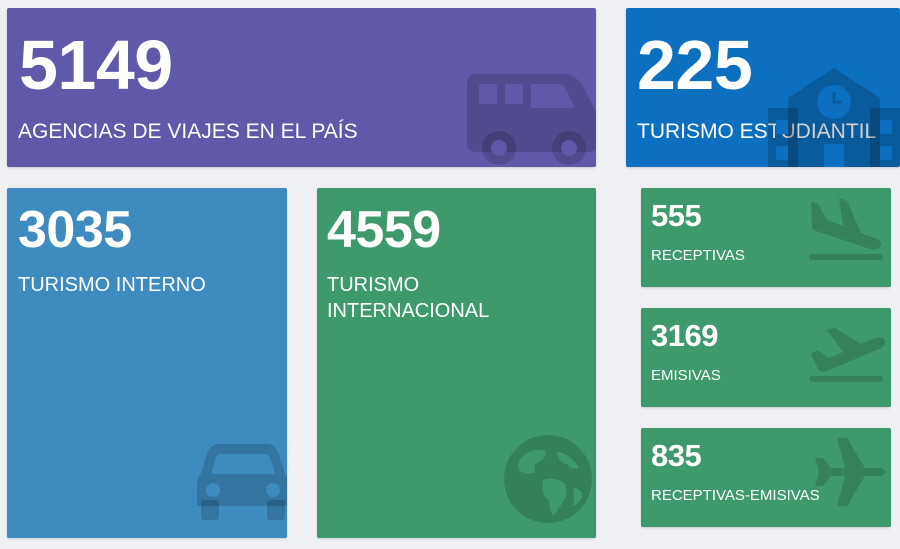 This screenshot has width=900, height=549. What do you see at coordinates (735, 495) in the screenshot?
I see `stat-label: RECEPTIVAS-EMISIVAS` at bounding box center [735, 495].